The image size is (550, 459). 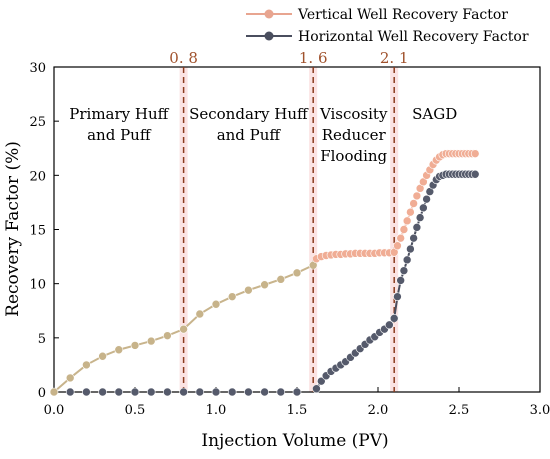 What do you see at coordinates (13, 229) in the screenshot?
I see `y-axis-label: Recovery Factor (%)` at bounding box center [13, 229].